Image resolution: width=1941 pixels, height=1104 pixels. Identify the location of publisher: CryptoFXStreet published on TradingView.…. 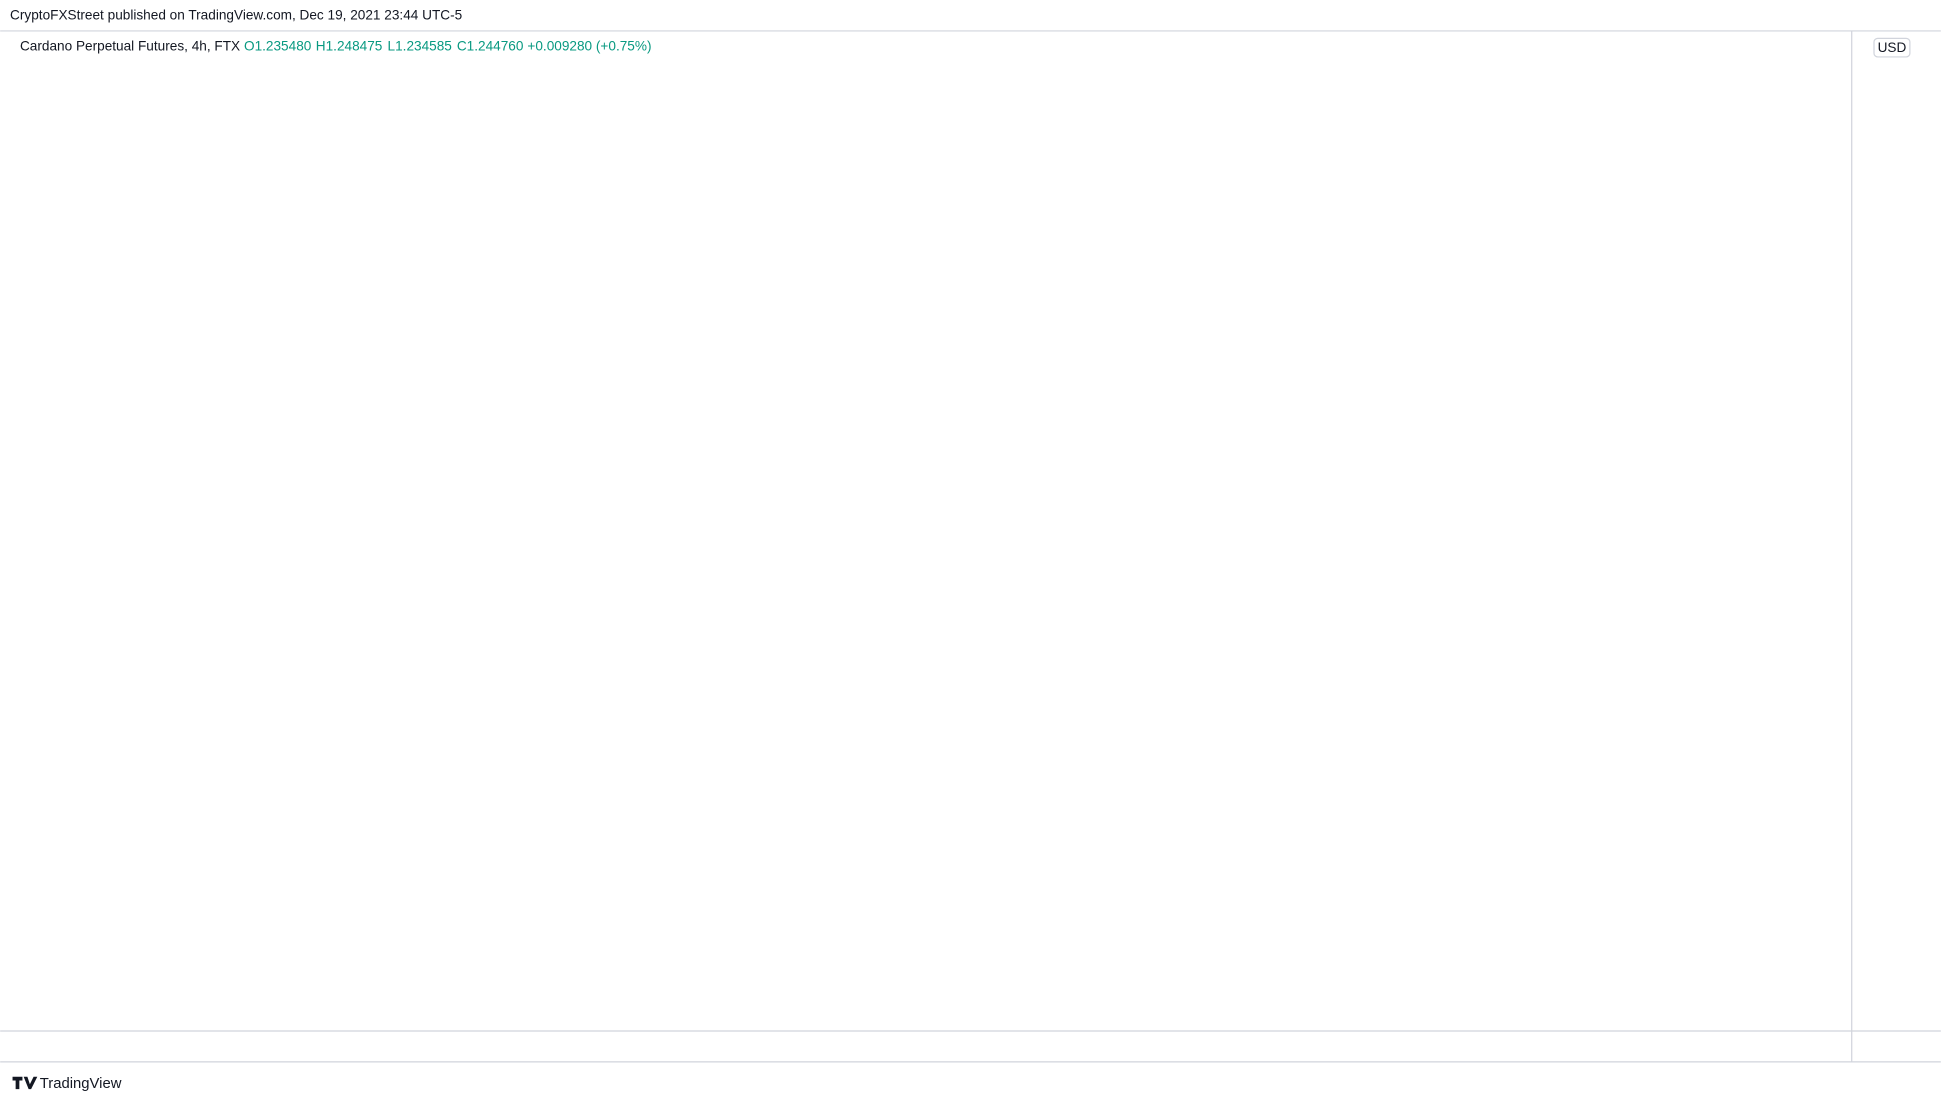
(236, 15).